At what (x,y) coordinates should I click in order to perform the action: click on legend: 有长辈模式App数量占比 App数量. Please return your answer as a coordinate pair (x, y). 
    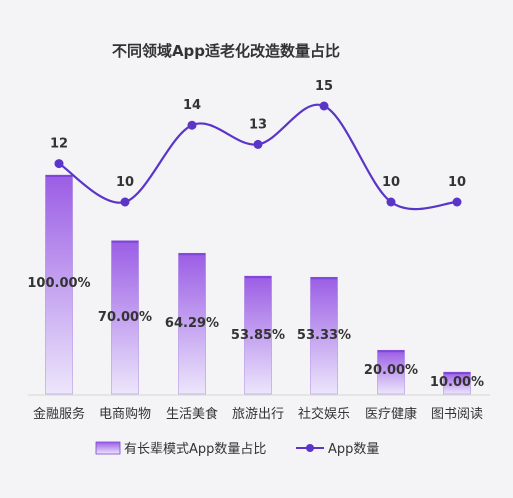
    Looking at the image, I should click on (237, 449).